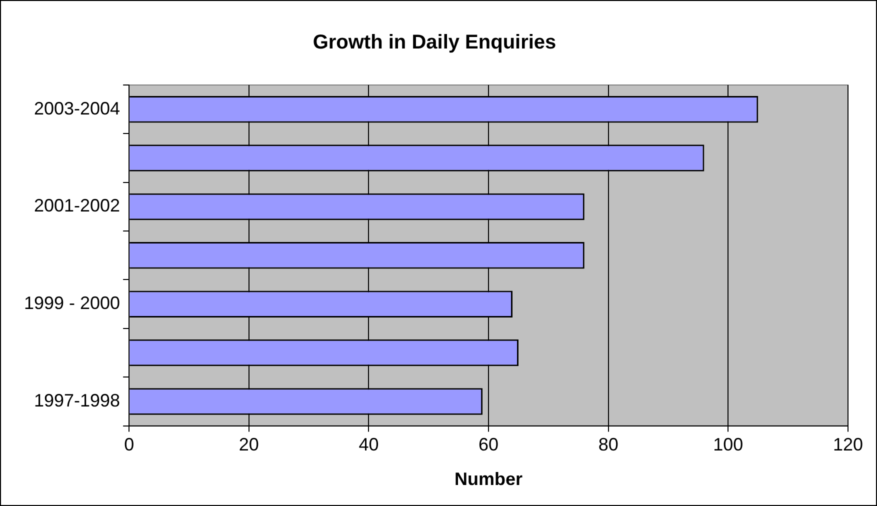 The image size is (877, 506). I want to click on x-tick-label: 40, so click(368, 444).